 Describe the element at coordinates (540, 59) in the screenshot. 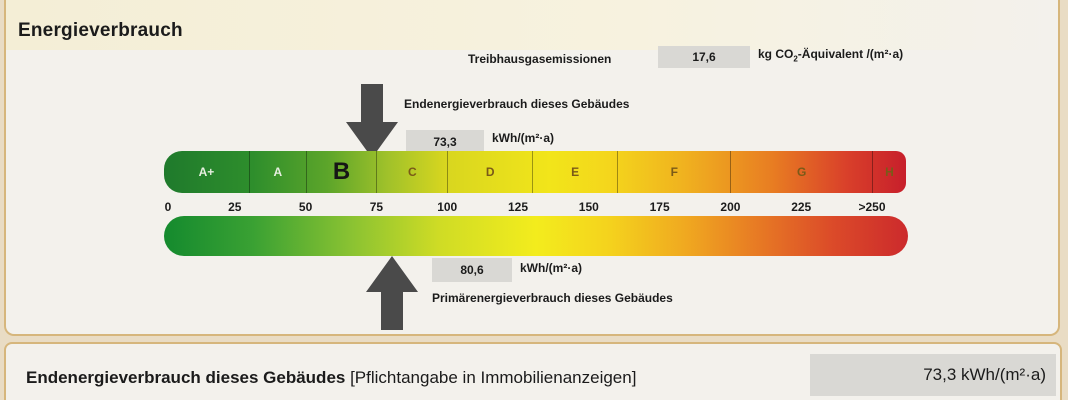

I see `emissions-label: Treibhausgasemissionen` at that location.